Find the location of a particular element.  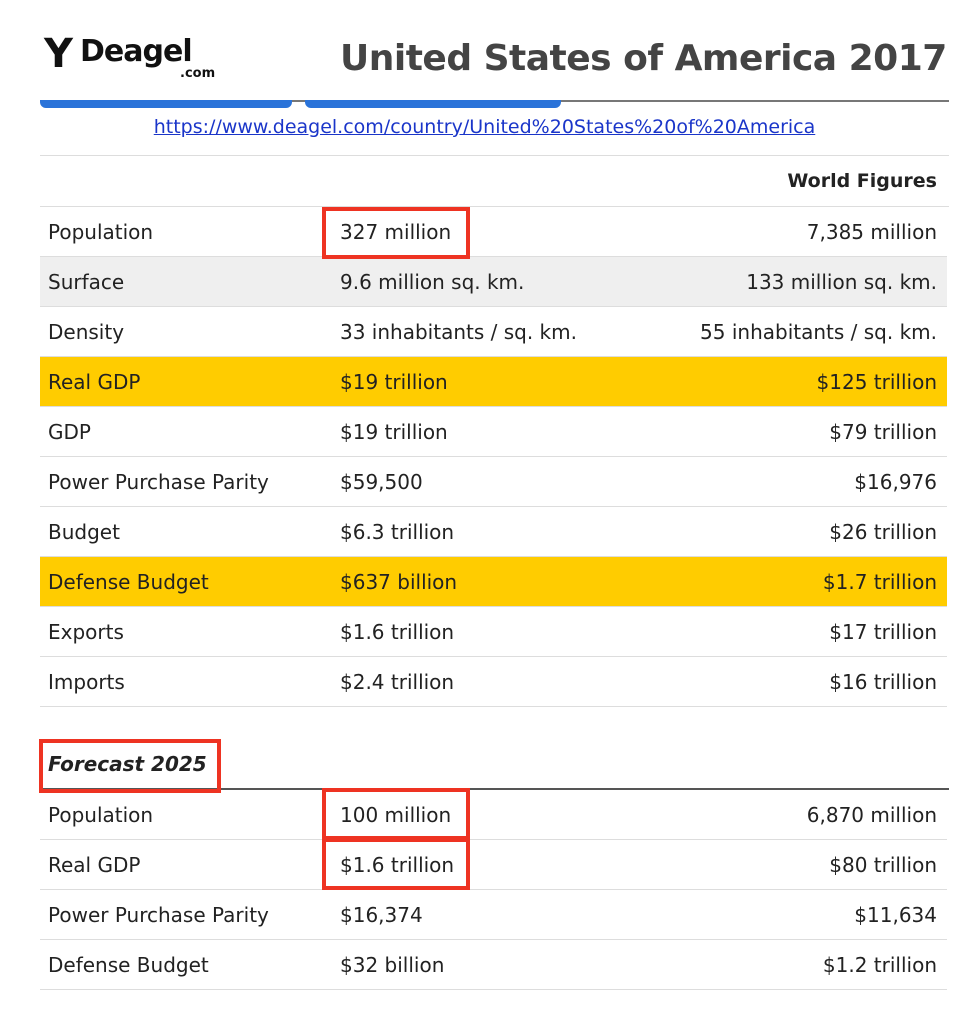

table-row: Population 327 million 7,385 million is located at coordinates (493, 232).